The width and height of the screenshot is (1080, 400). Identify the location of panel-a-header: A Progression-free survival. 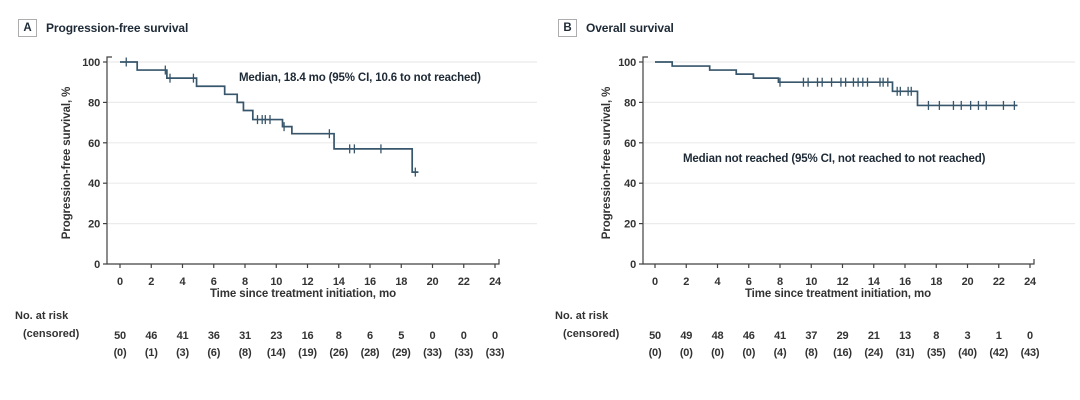
(103, 28).